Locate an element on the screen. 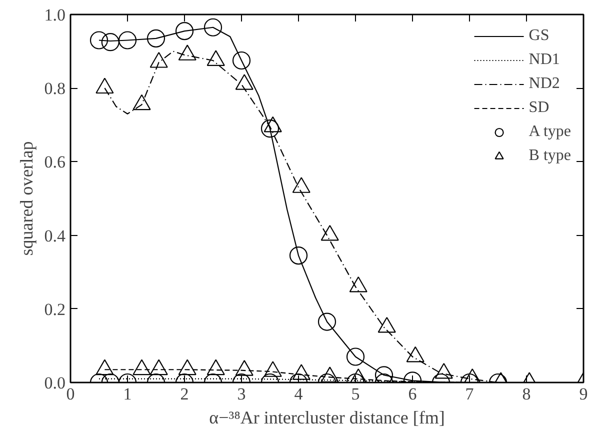 This screenshot has width=595, height=437. x-axis-title: α−³⁸Ar intercluster distance [fm] is located at coordinates (327, 418).